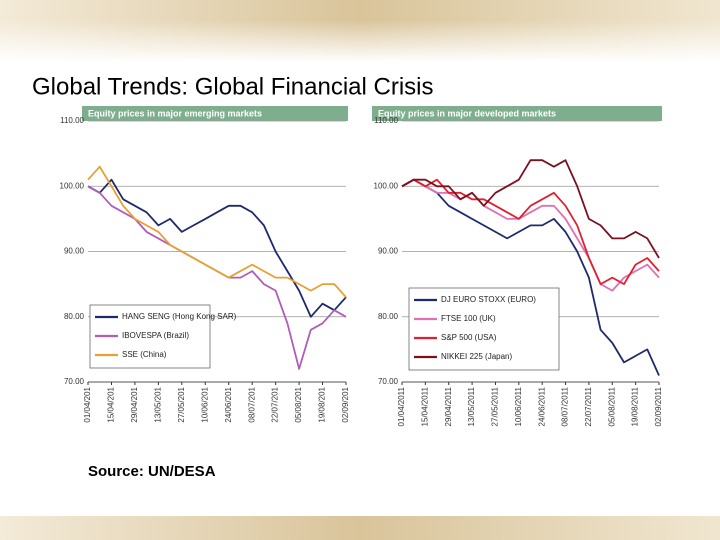 The height and width of the screenshot is (540, 720). I want to click on x-tick-label: 13/05/201, so click(157, 404).